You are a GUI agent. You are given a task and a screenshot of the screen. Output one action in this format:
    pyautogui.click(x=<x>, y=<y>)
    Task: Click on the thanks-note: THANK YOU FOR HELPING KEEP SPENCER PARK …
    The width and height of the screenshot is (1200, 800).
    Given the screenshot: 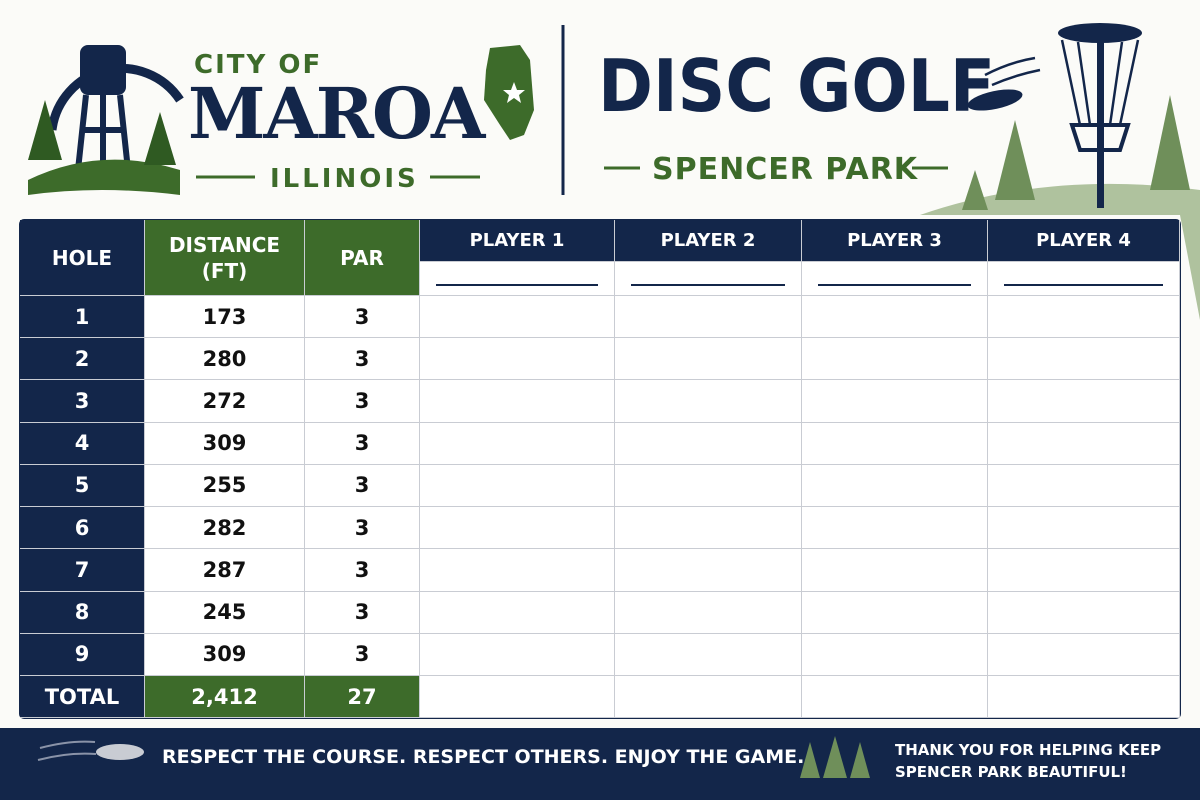 What is the action you would take?
    pyautogui.click(x=1028, y=761)
    